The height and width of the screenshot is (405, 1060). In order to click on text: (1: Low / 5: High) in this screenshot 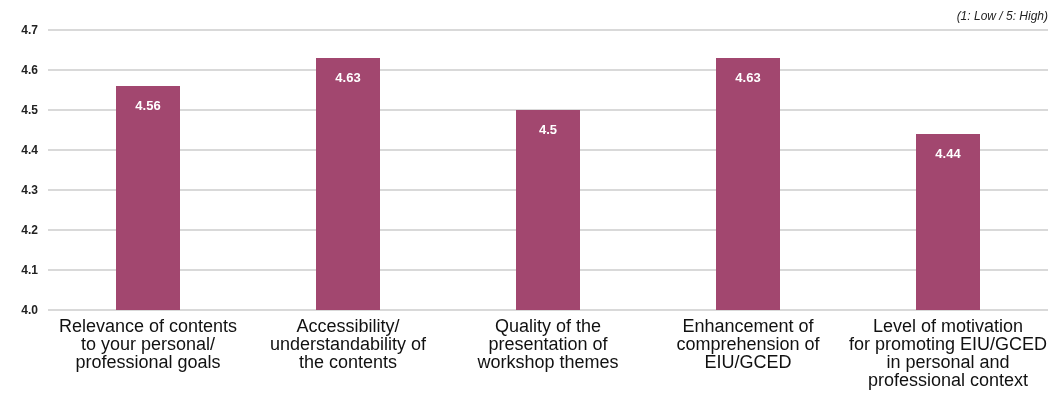, I will do `click(1002, 16)`.